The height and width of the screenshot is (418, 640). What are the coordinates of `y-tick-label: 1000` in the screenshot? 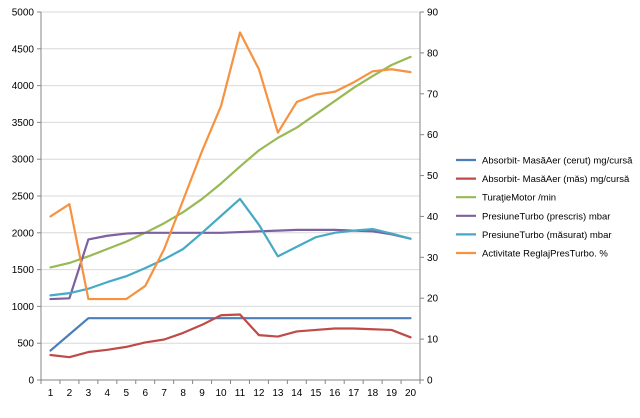 It's located at (23, 307).